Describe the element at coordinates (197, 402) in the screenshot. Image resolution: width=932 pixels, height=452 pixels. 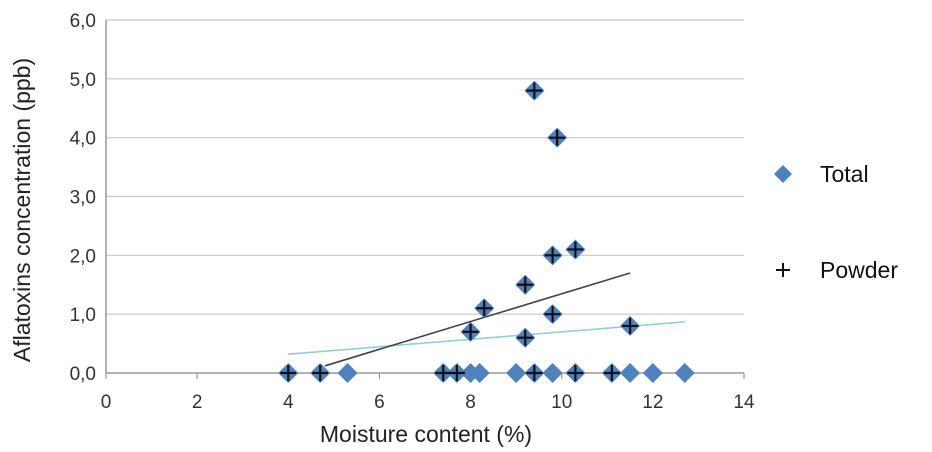
I see `x-tick-label: 2` at that location.